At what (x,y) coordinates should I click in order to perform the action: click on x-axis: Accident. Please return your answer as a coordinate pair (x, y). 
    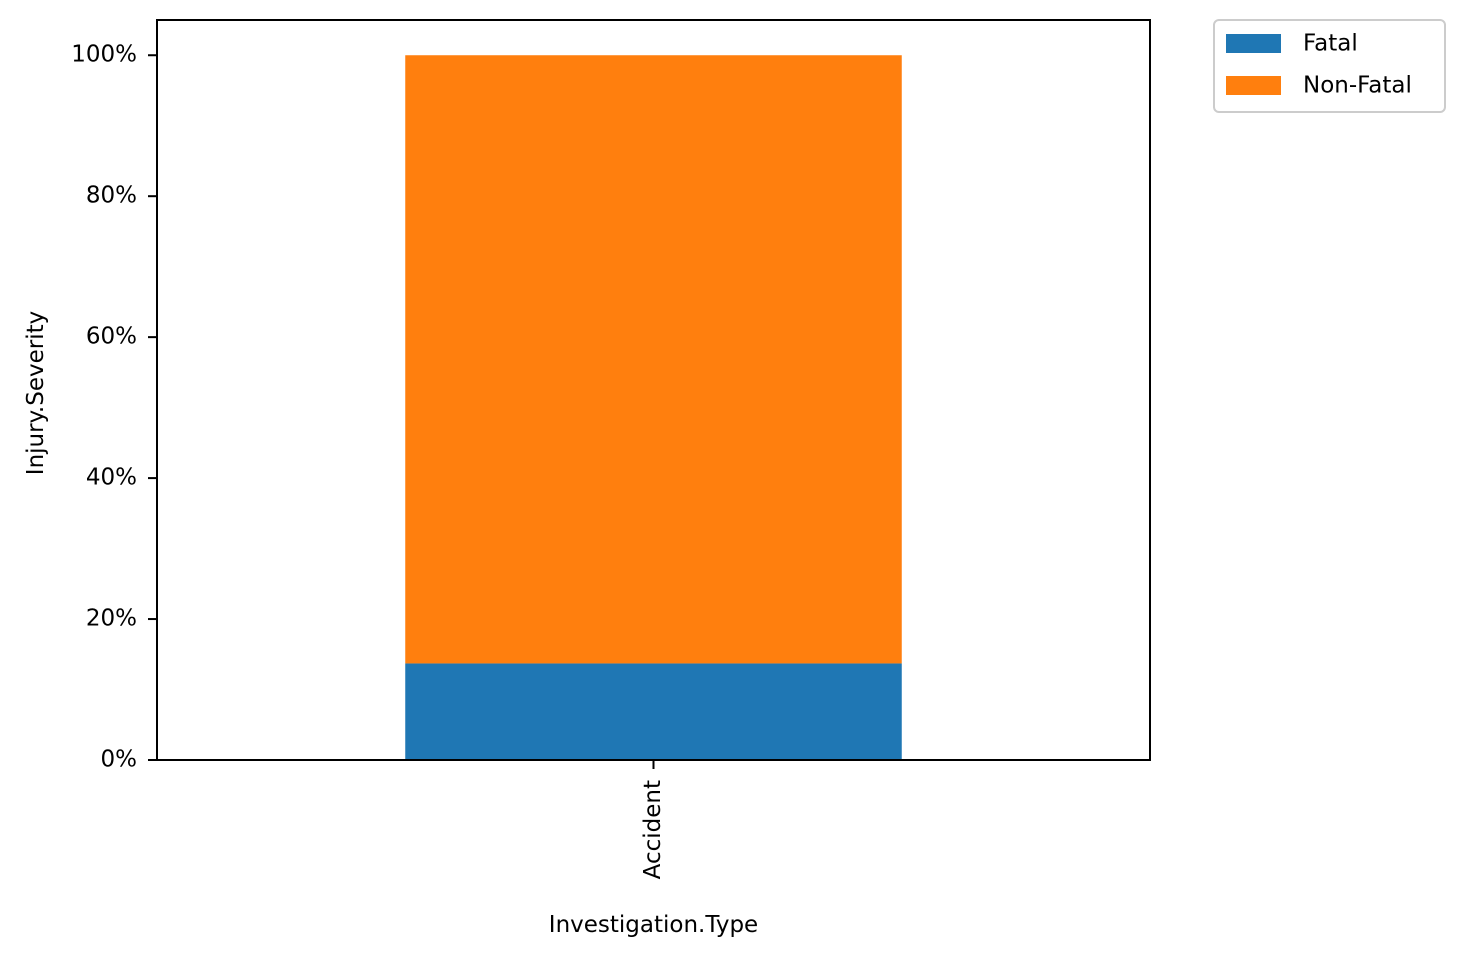
    Looking at the image, I should click on (653, 819).